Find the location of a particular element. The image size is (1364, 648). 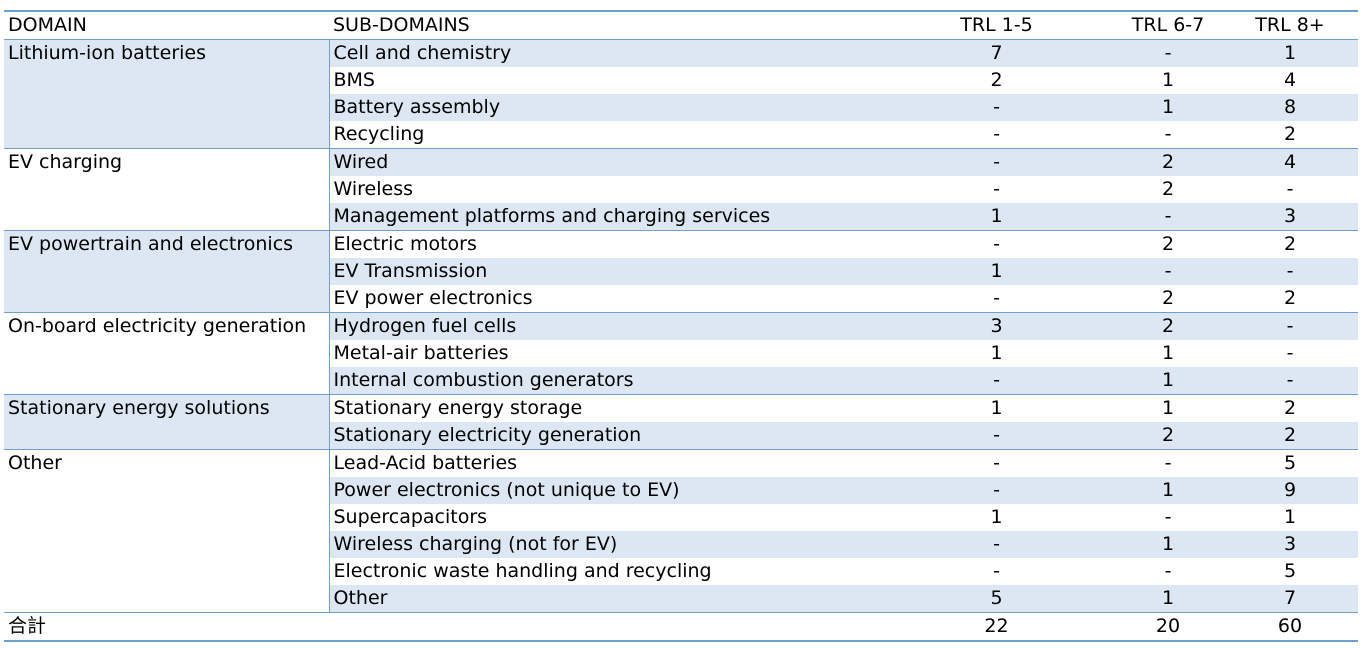

sub-domain-cell: Internal combustion generators is located at coordinates (604, 381).